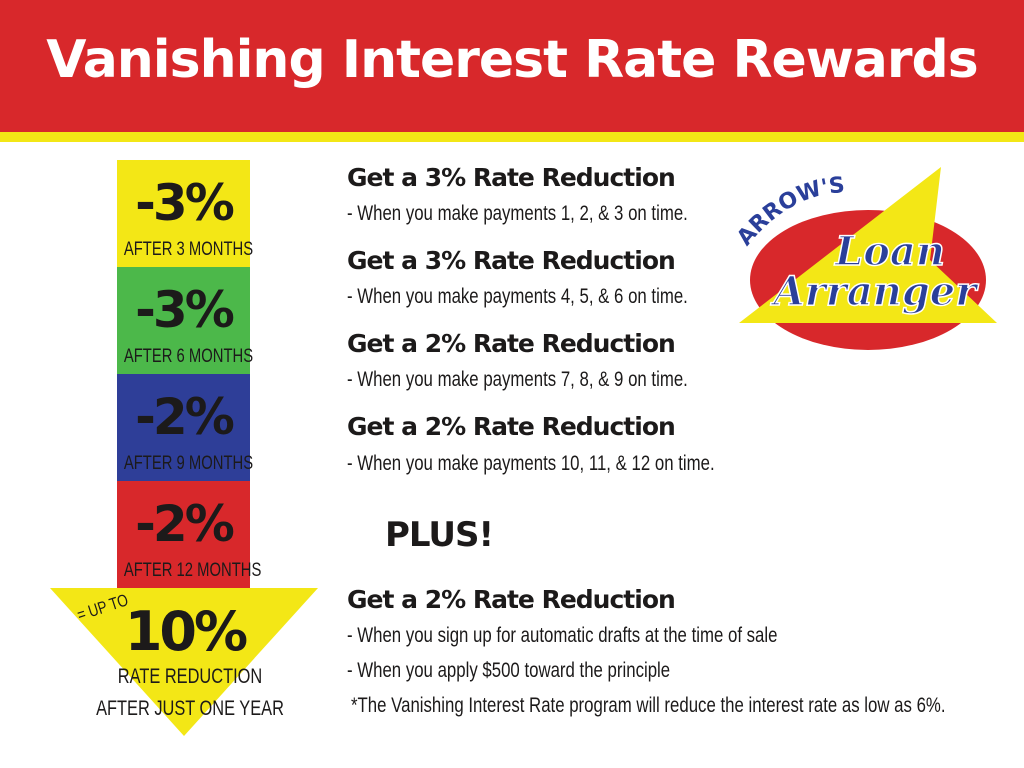 This screenshot has width=1024, height=768. I want to click on page-title: Vanishing Interest Rate Rewards, so click(512, 60).